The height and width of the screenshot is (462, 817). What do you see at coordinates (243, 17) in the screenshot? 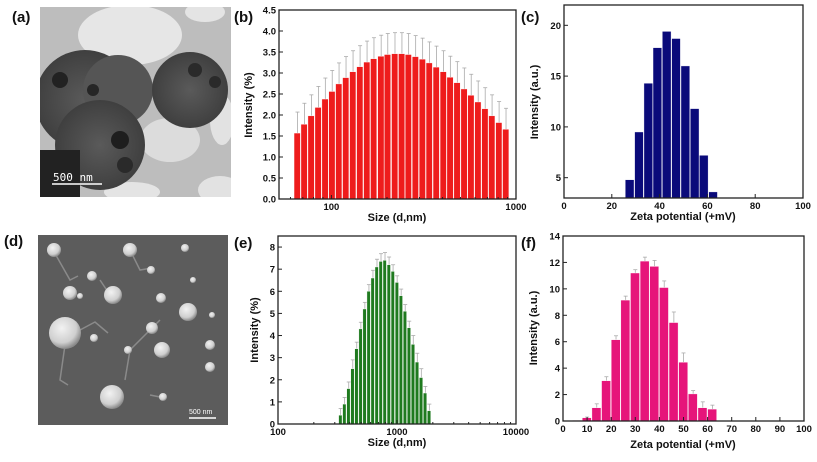
I see `panel-label-b: (b)` at bounding box center [243, 17].